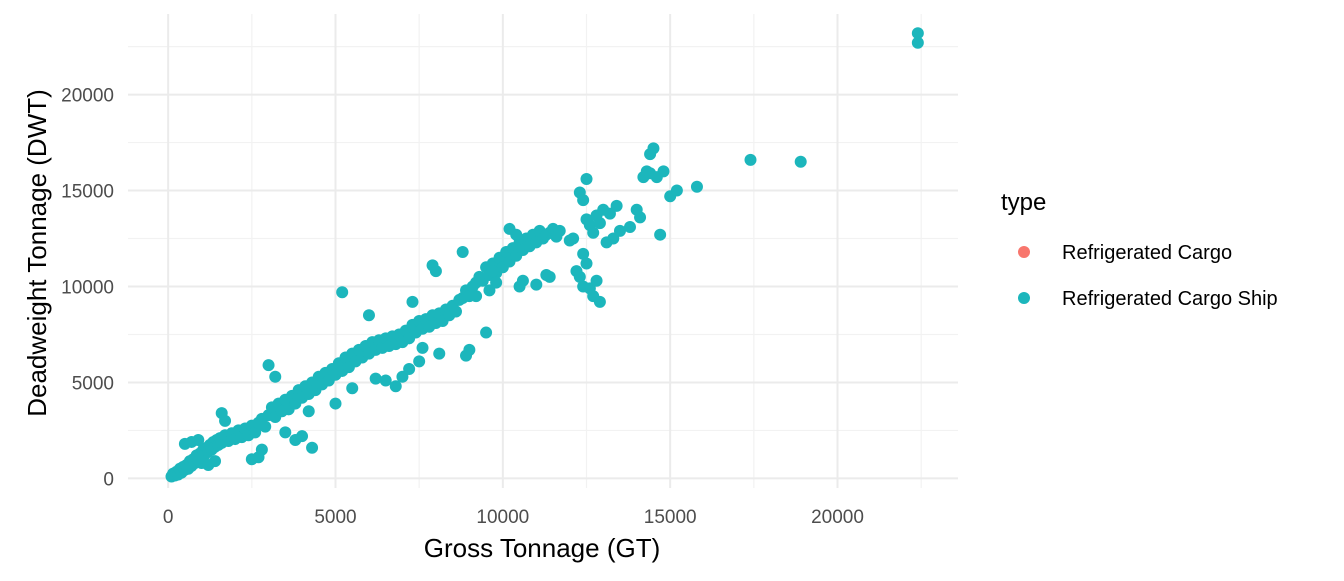 This screenshot has width=1344, height=581. I want to click on x-axis-ticks: 0 5000 10000 15000 20000, so click(513, 517).